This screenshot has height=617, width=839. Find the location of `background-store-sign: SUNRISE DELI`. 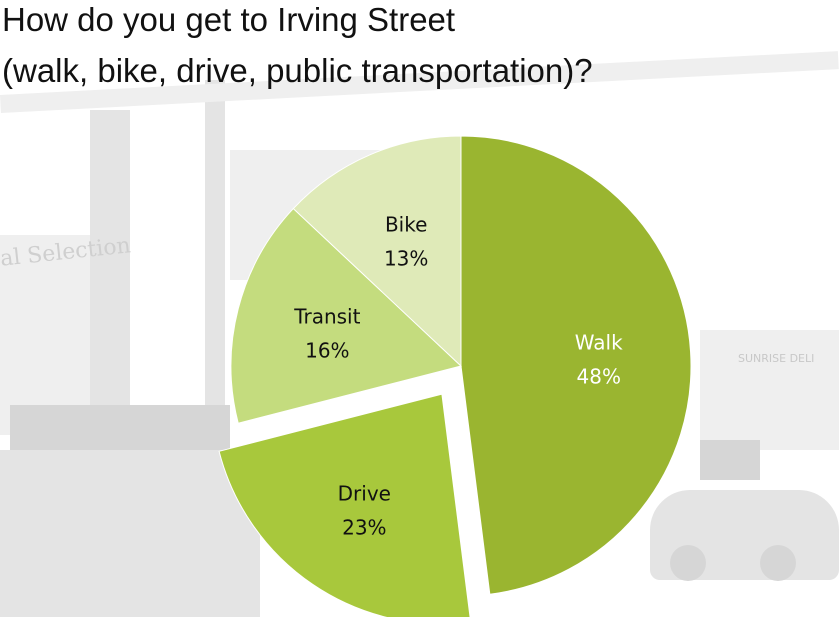

background-store-sign: SUNRISE DELI is located at coordinates (776, 358).